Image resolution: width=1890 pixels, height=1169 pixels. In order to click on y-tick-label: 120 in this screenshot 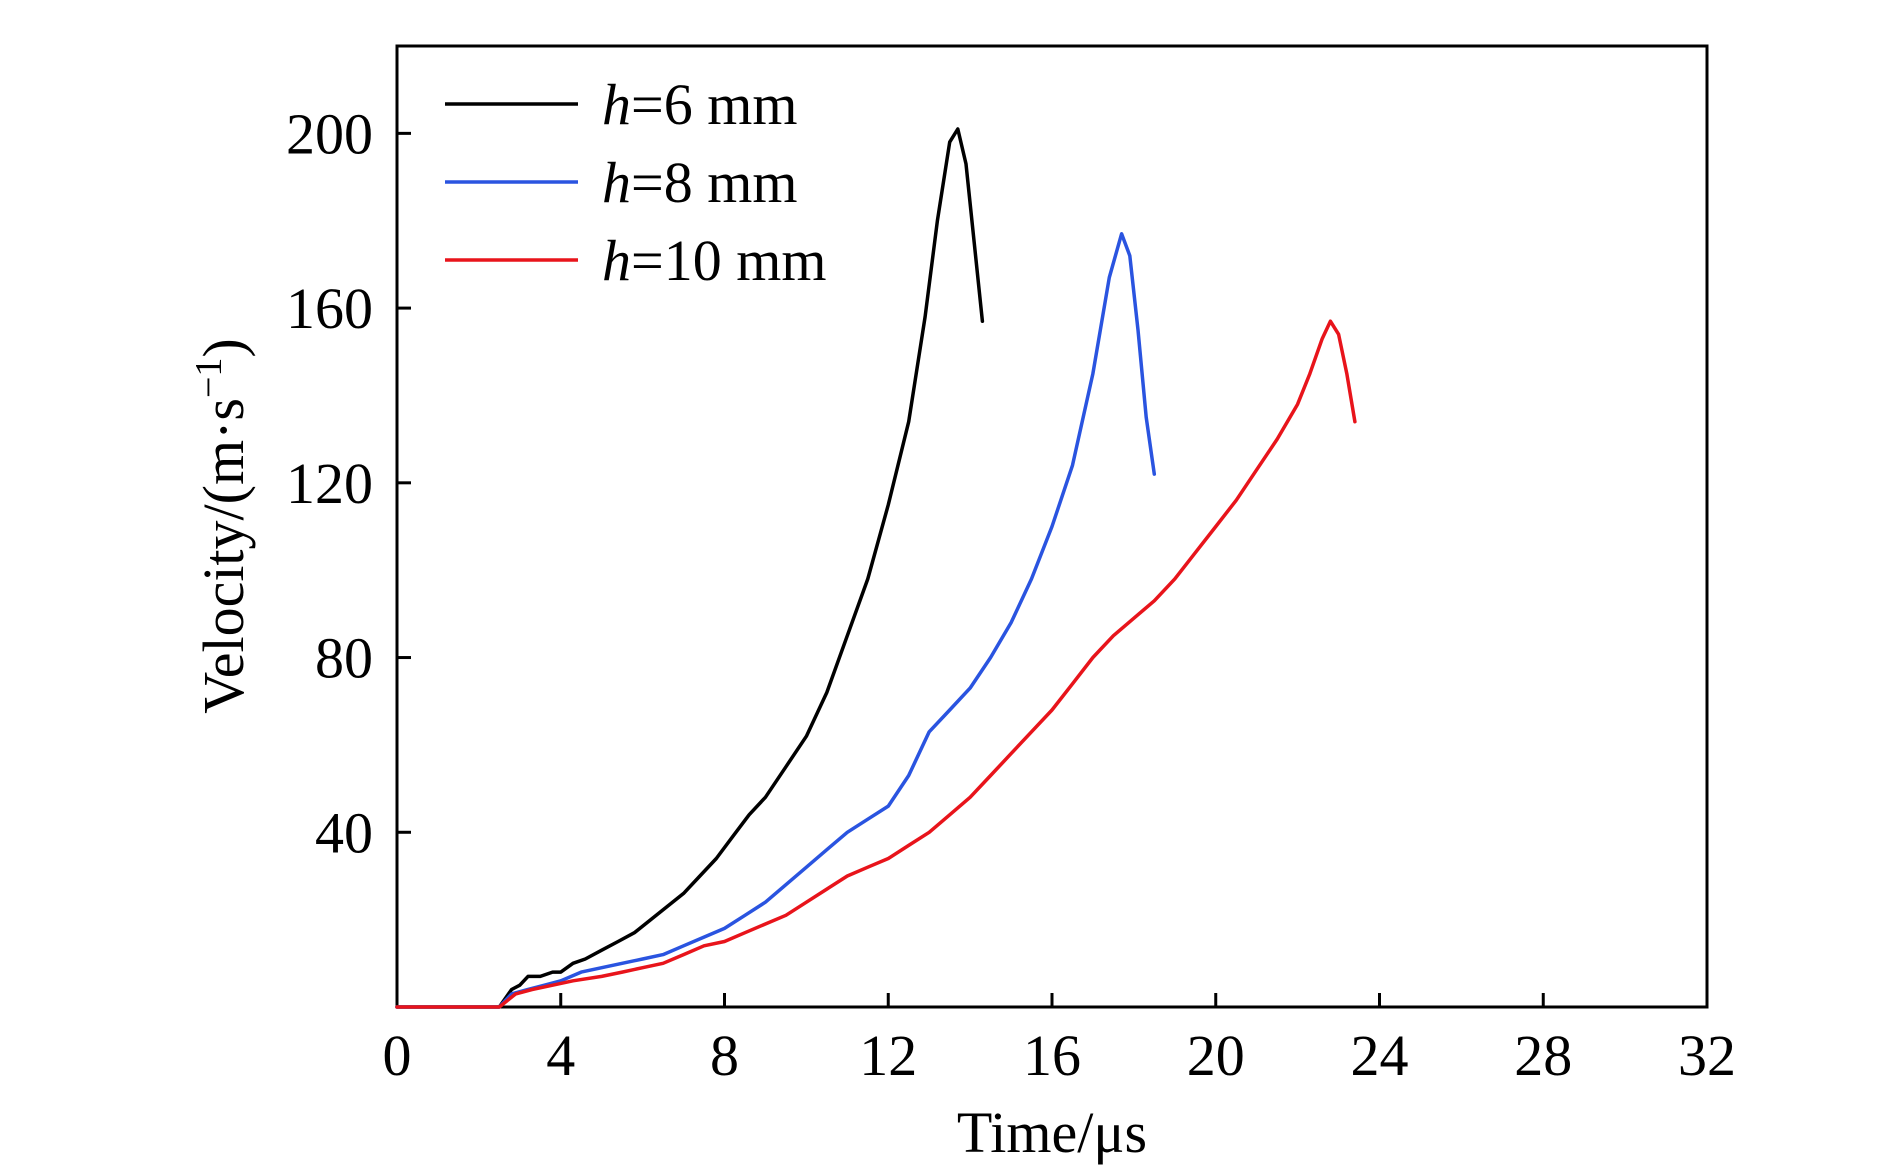, I will do `click(329, 483)`.